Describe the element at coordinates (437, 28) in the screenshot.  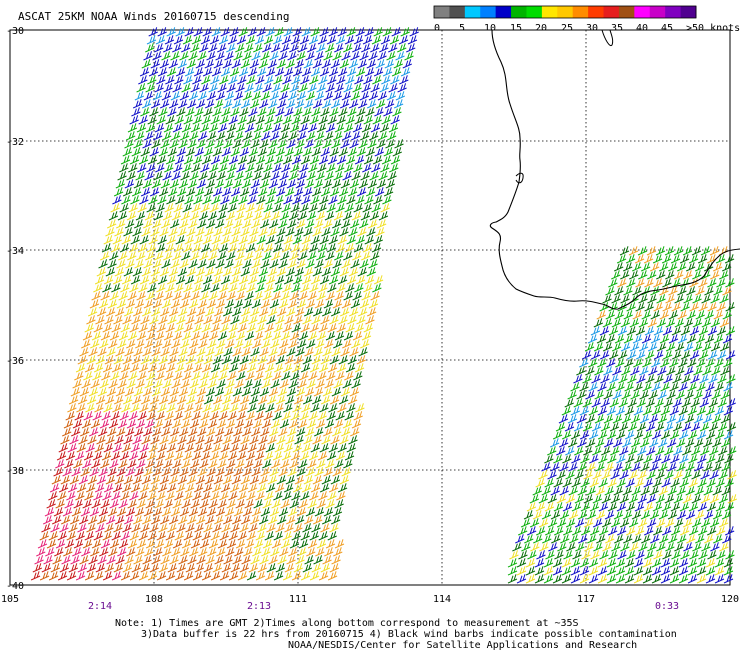
I see `legend-label: 0` at that location.